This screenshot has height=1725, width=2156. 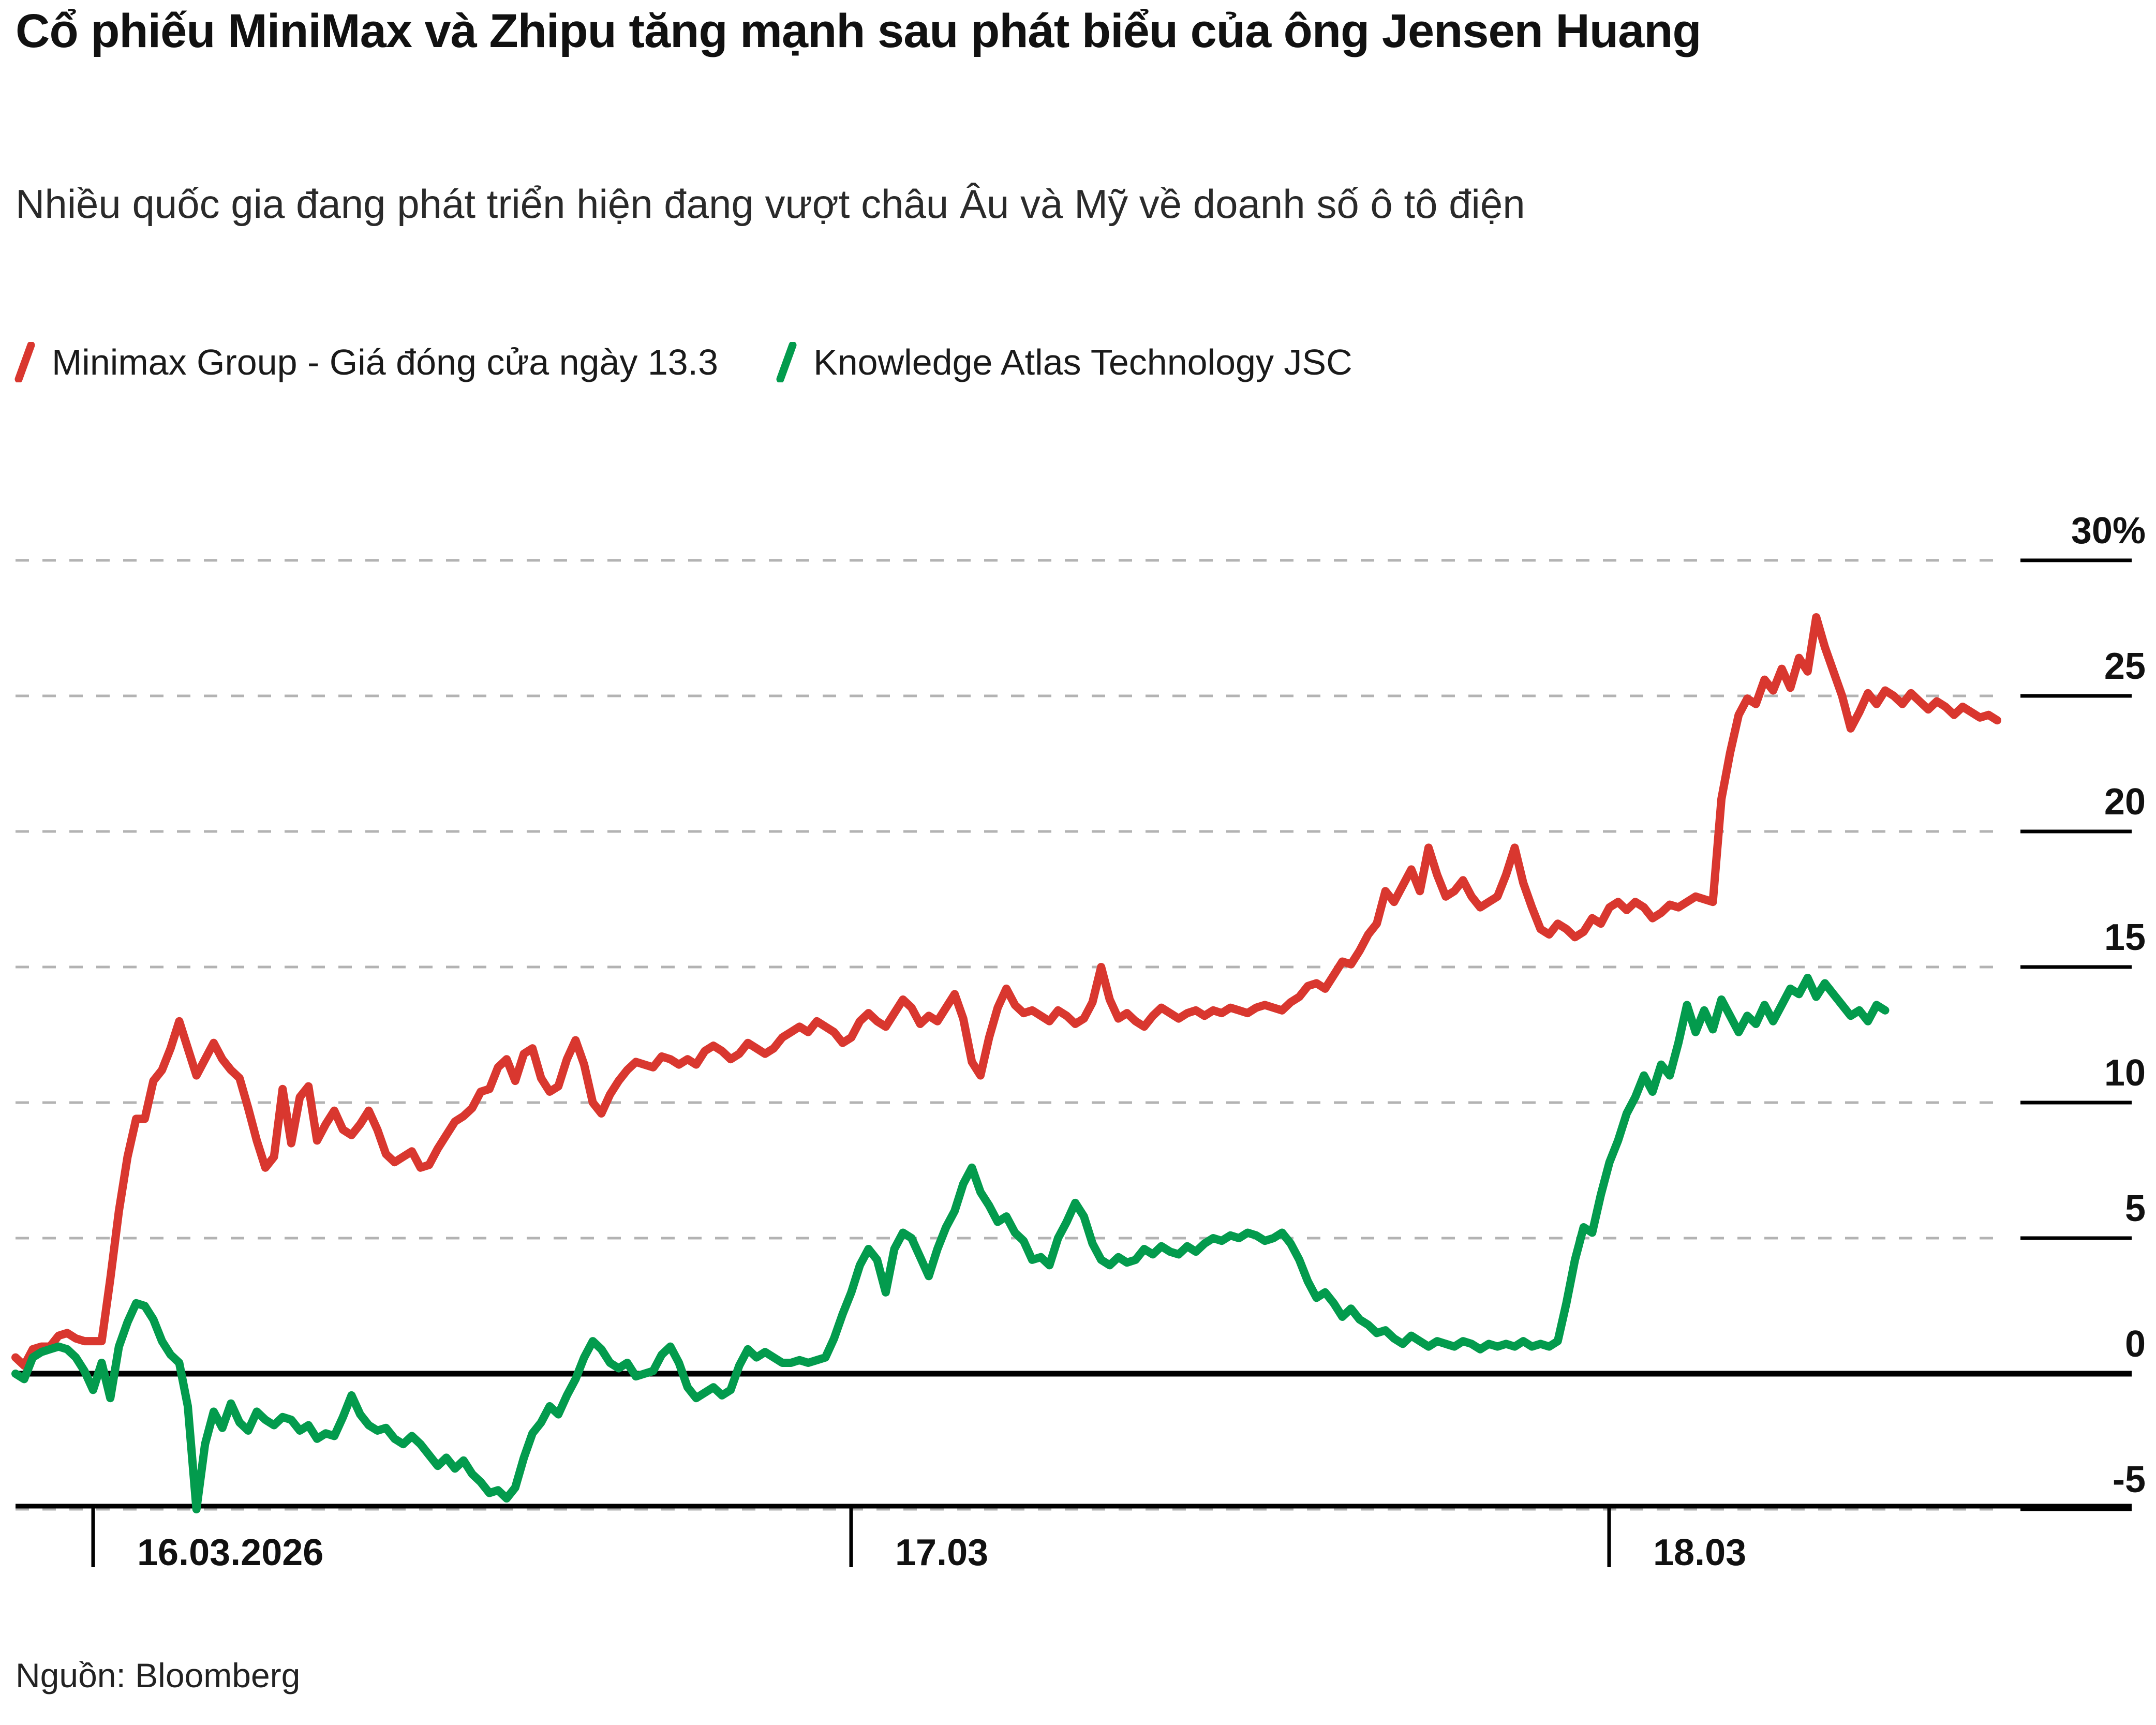 I want to click on y-axis-label-10: 10, so click(x=2125, y=1073).